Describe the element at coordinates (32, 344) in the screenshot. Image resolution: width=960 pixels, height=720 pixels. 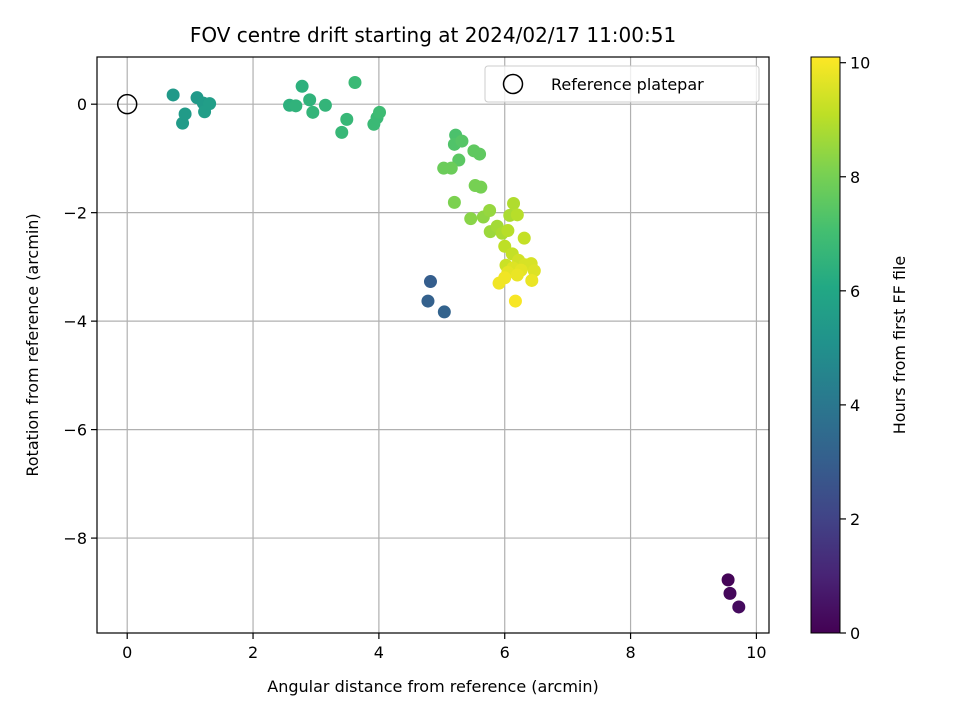
I see `y-axis-label: Rotation from reference (arcmin)` at that location.